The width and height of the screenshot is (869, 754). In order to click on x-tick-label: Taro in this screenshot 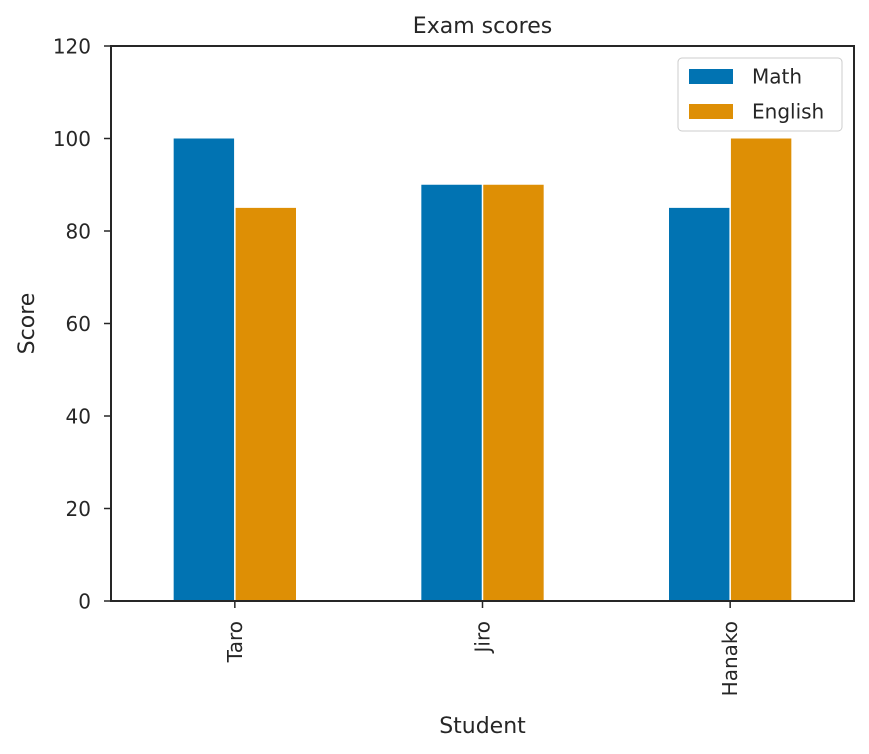, I will do `click(235, 642)`.